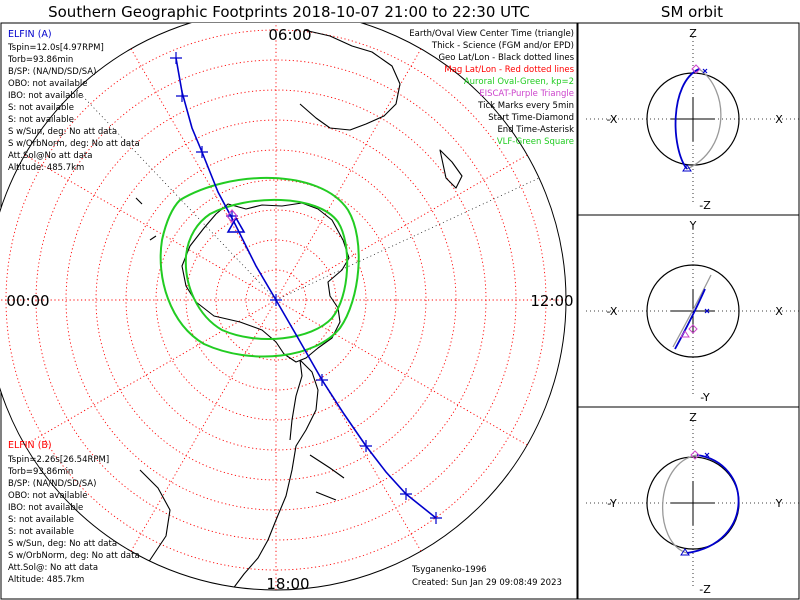 This screenshot has height=600, width=800. Describe the element at coordinates (436, 518) in the screenshot. I see `end-asterisk` at that location.